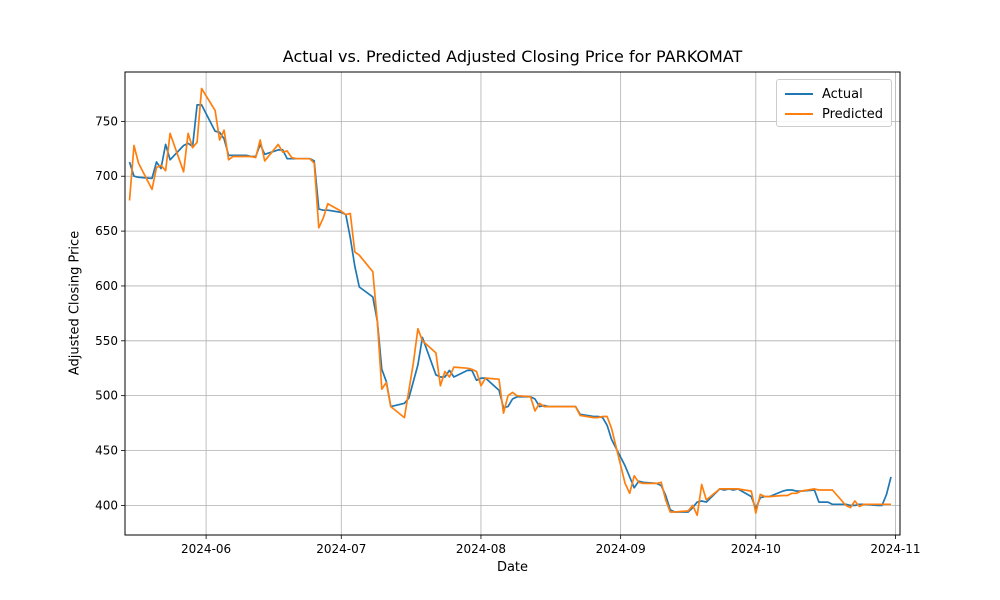 The image size is (1000, 600). I want to click on y-tick-label: 750, so click(106, 121).